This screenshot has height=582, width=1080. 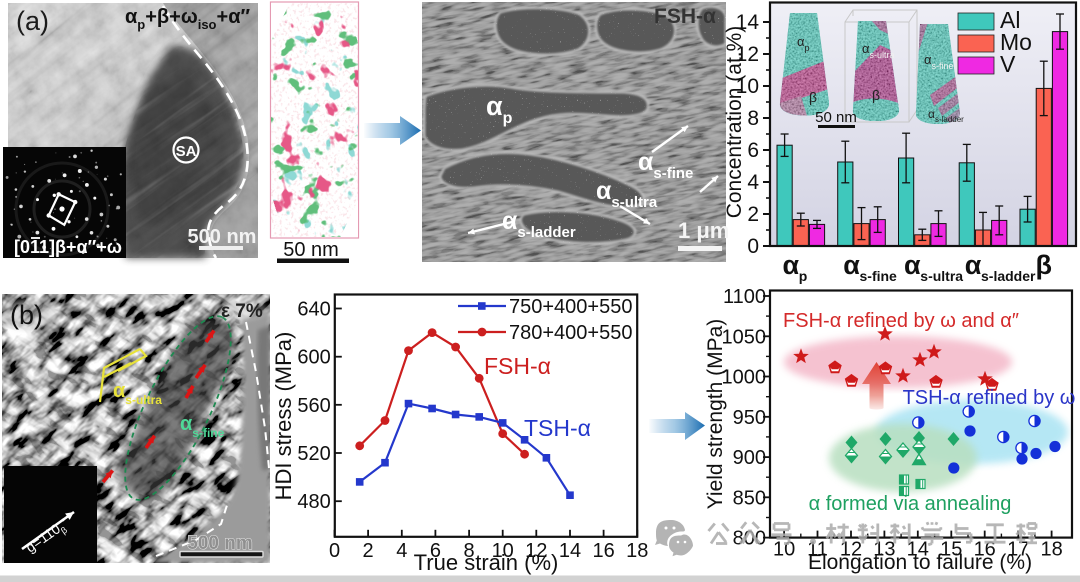 What do you see at coordinates (1008, 276) in the screenshot?
I see `svg-text: s-ladder` at bounding box center [1008, 276].